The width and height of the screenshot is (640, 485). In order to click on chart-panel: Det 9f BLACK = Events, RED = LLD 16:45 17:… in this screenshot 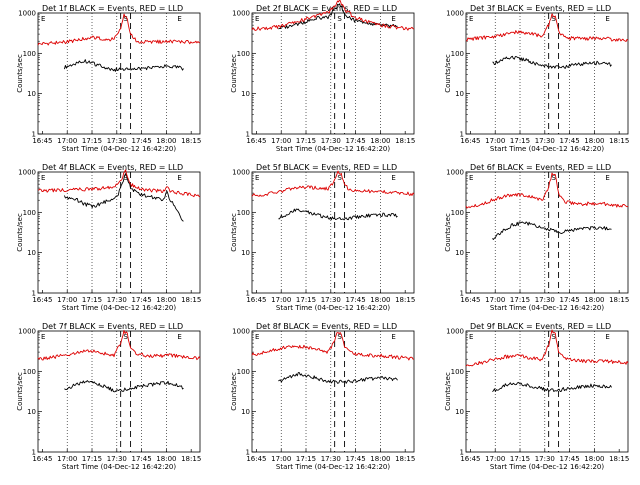, I will do `click(536, 396)`.